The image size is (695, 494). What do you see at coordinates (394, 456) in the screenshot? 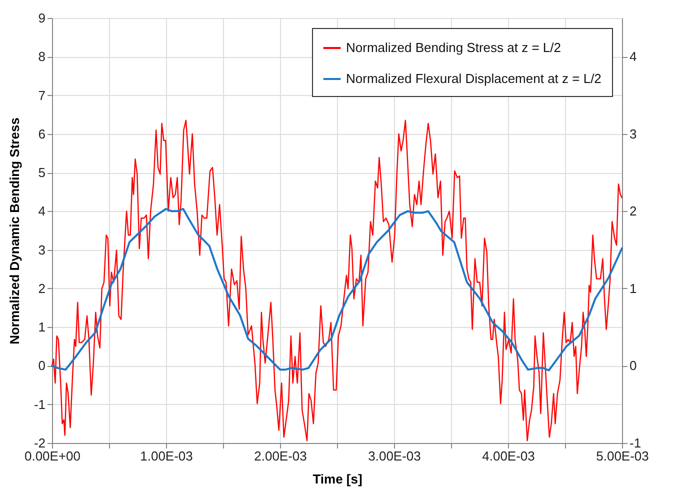
I see `x-tick-label: 3.00E-03` at bounding box center [394, 456].